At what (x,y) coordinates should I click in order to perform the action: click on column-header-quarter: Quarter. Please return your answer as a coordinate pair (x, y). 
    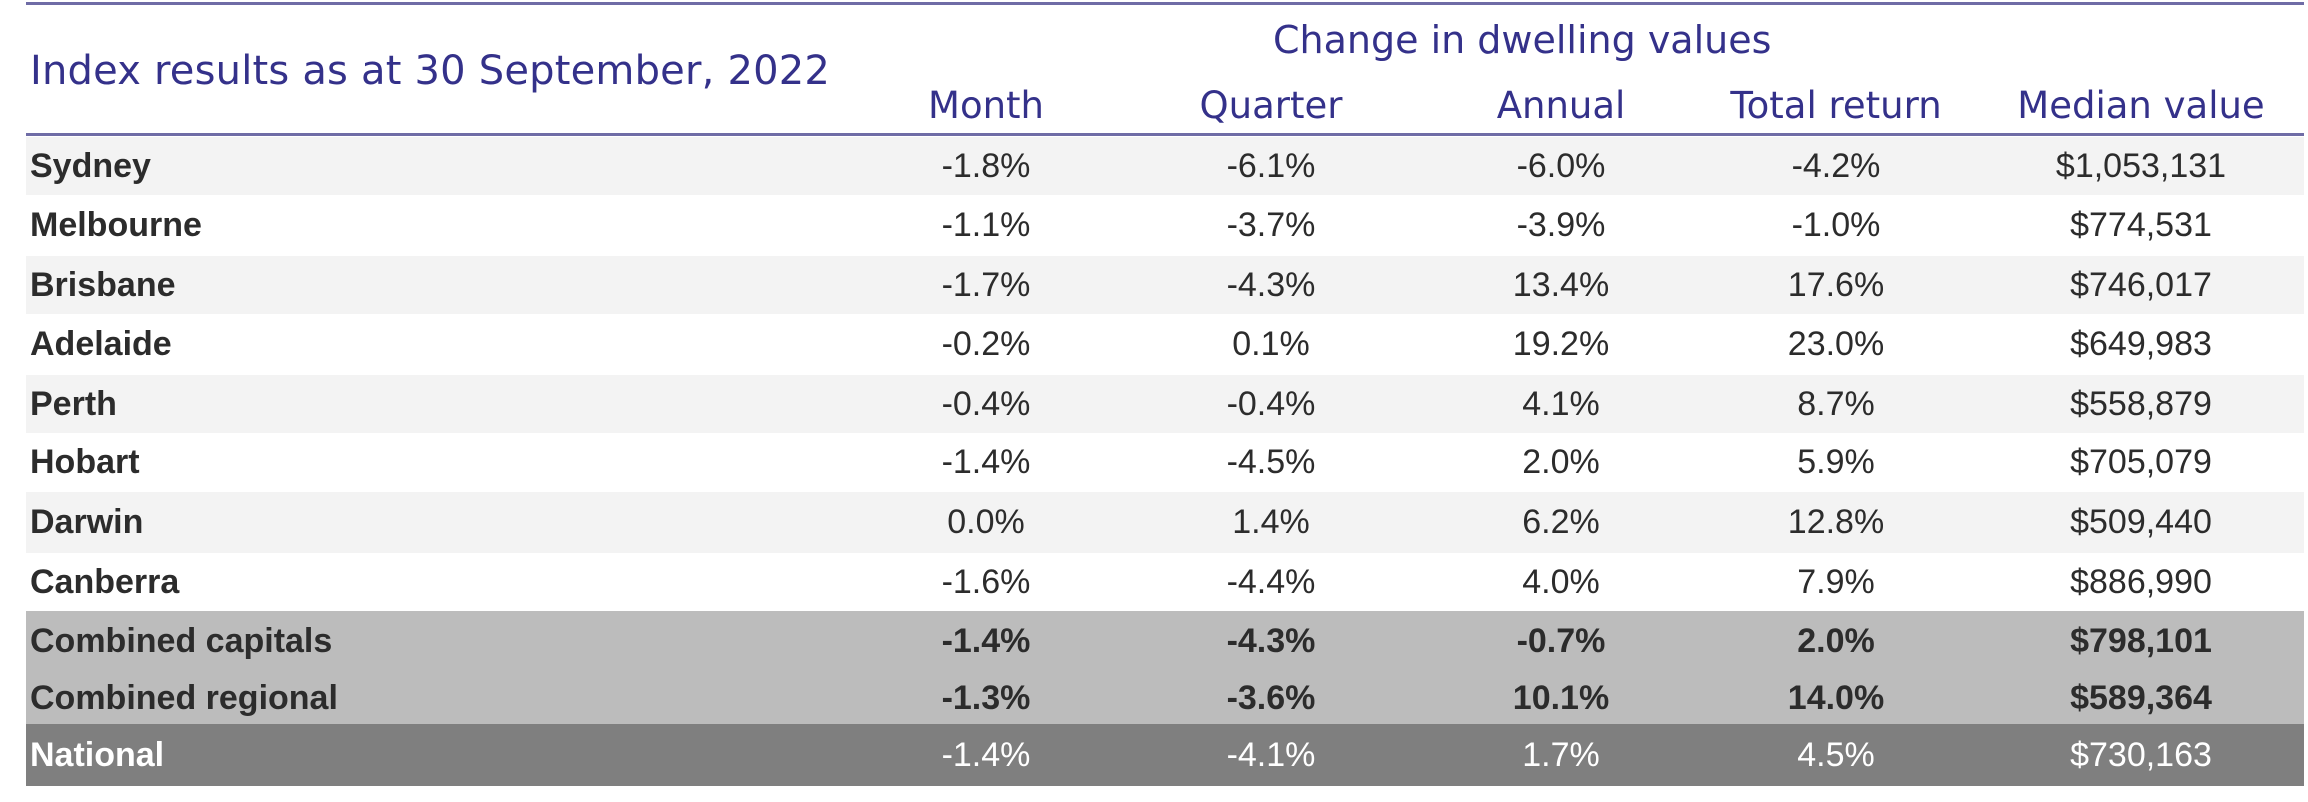
    Looking at the image, I should click on (1271, 105).